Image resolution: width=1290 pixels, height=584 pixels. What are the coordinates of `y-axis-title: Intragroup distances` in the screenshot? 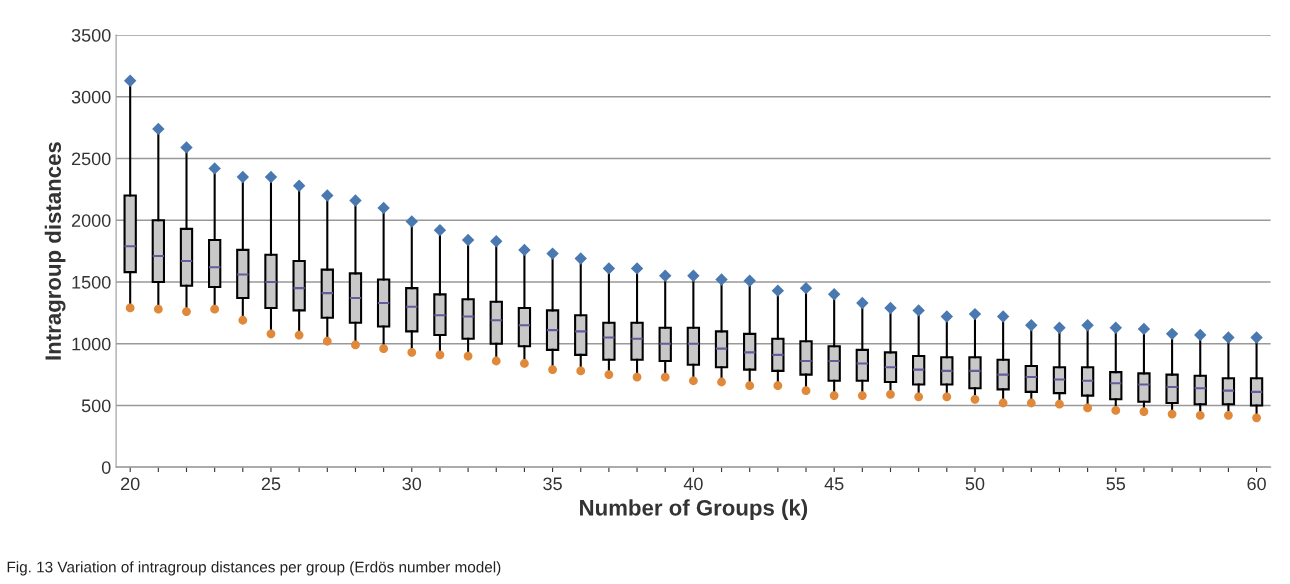 It's located at (55, 251).